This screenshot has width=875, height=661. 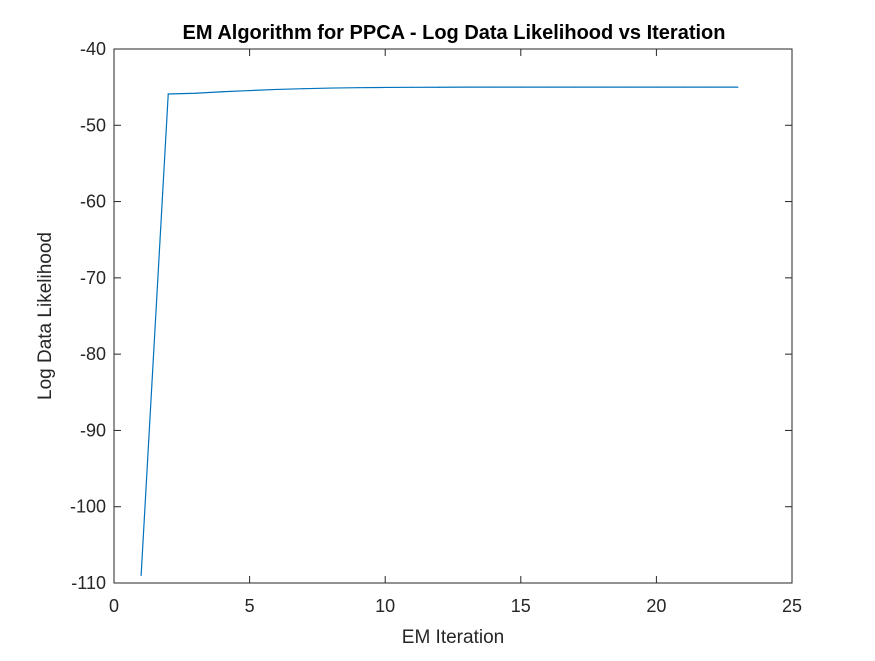 What do you see at coordinates (521, 606) in the screenshot?
I see `x-tick-label: 15` at bounding box center [521, 606].